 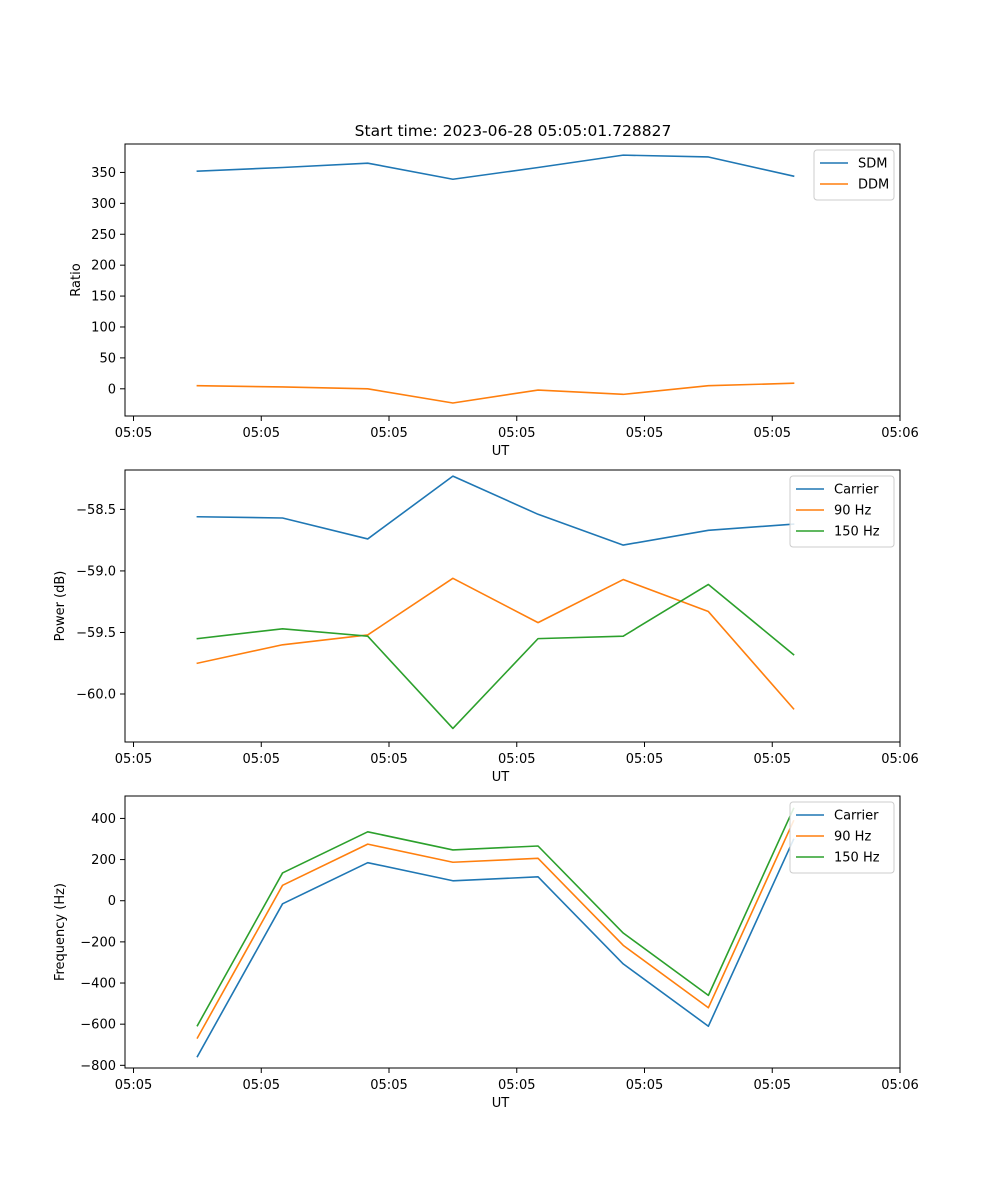 What do you see at coordinates (60, 932) in the screenshot?
I see `y-axis-label: Frequency (Hz)` at bounding box center [60, 932].